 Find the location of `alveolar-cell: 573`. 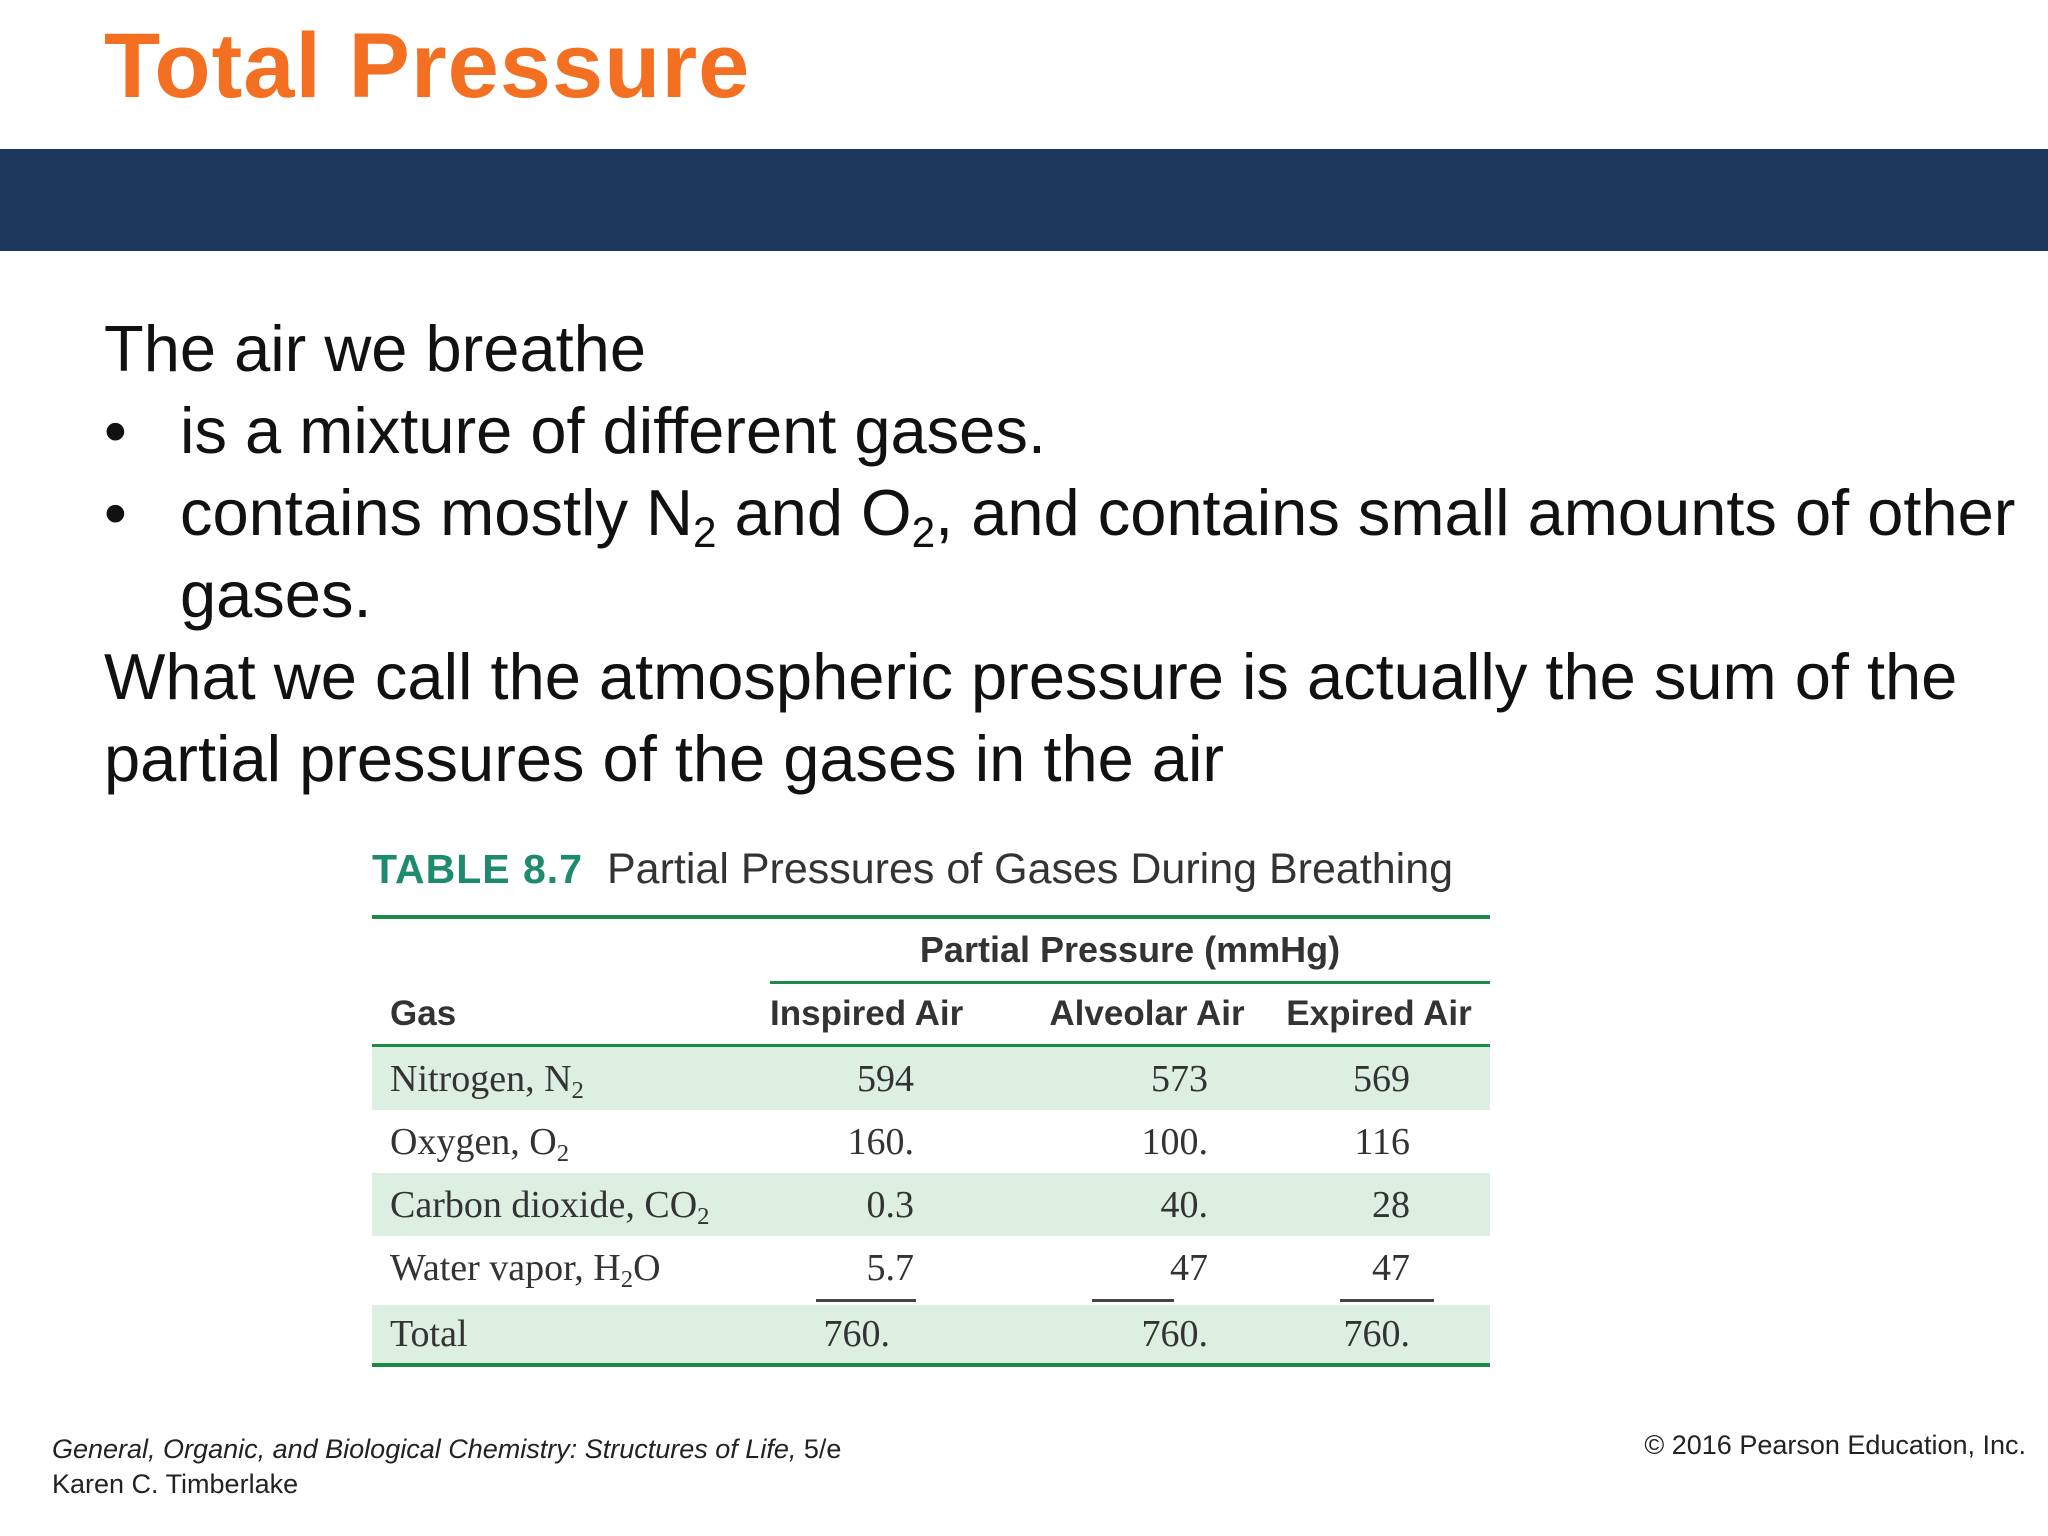

alveolar-cell: 573 is located at coordinates (1179, 1078).